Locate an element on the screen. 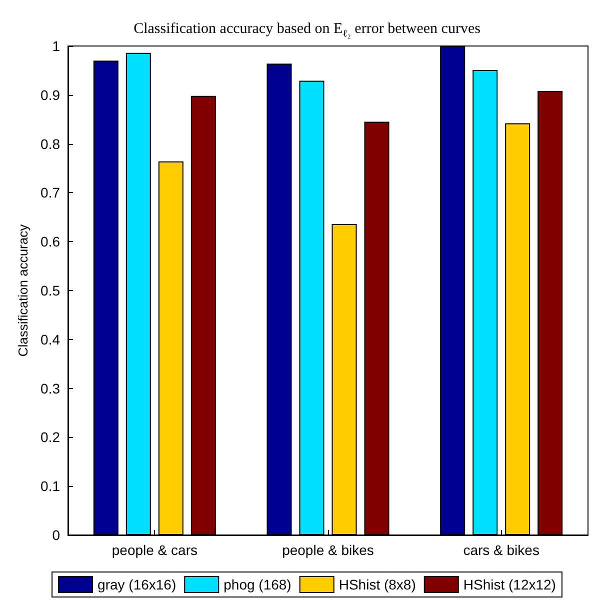 The width and height of the screenshot is (614, 609). y-tick-label: 0.7 is located at coordinates (50, 192).